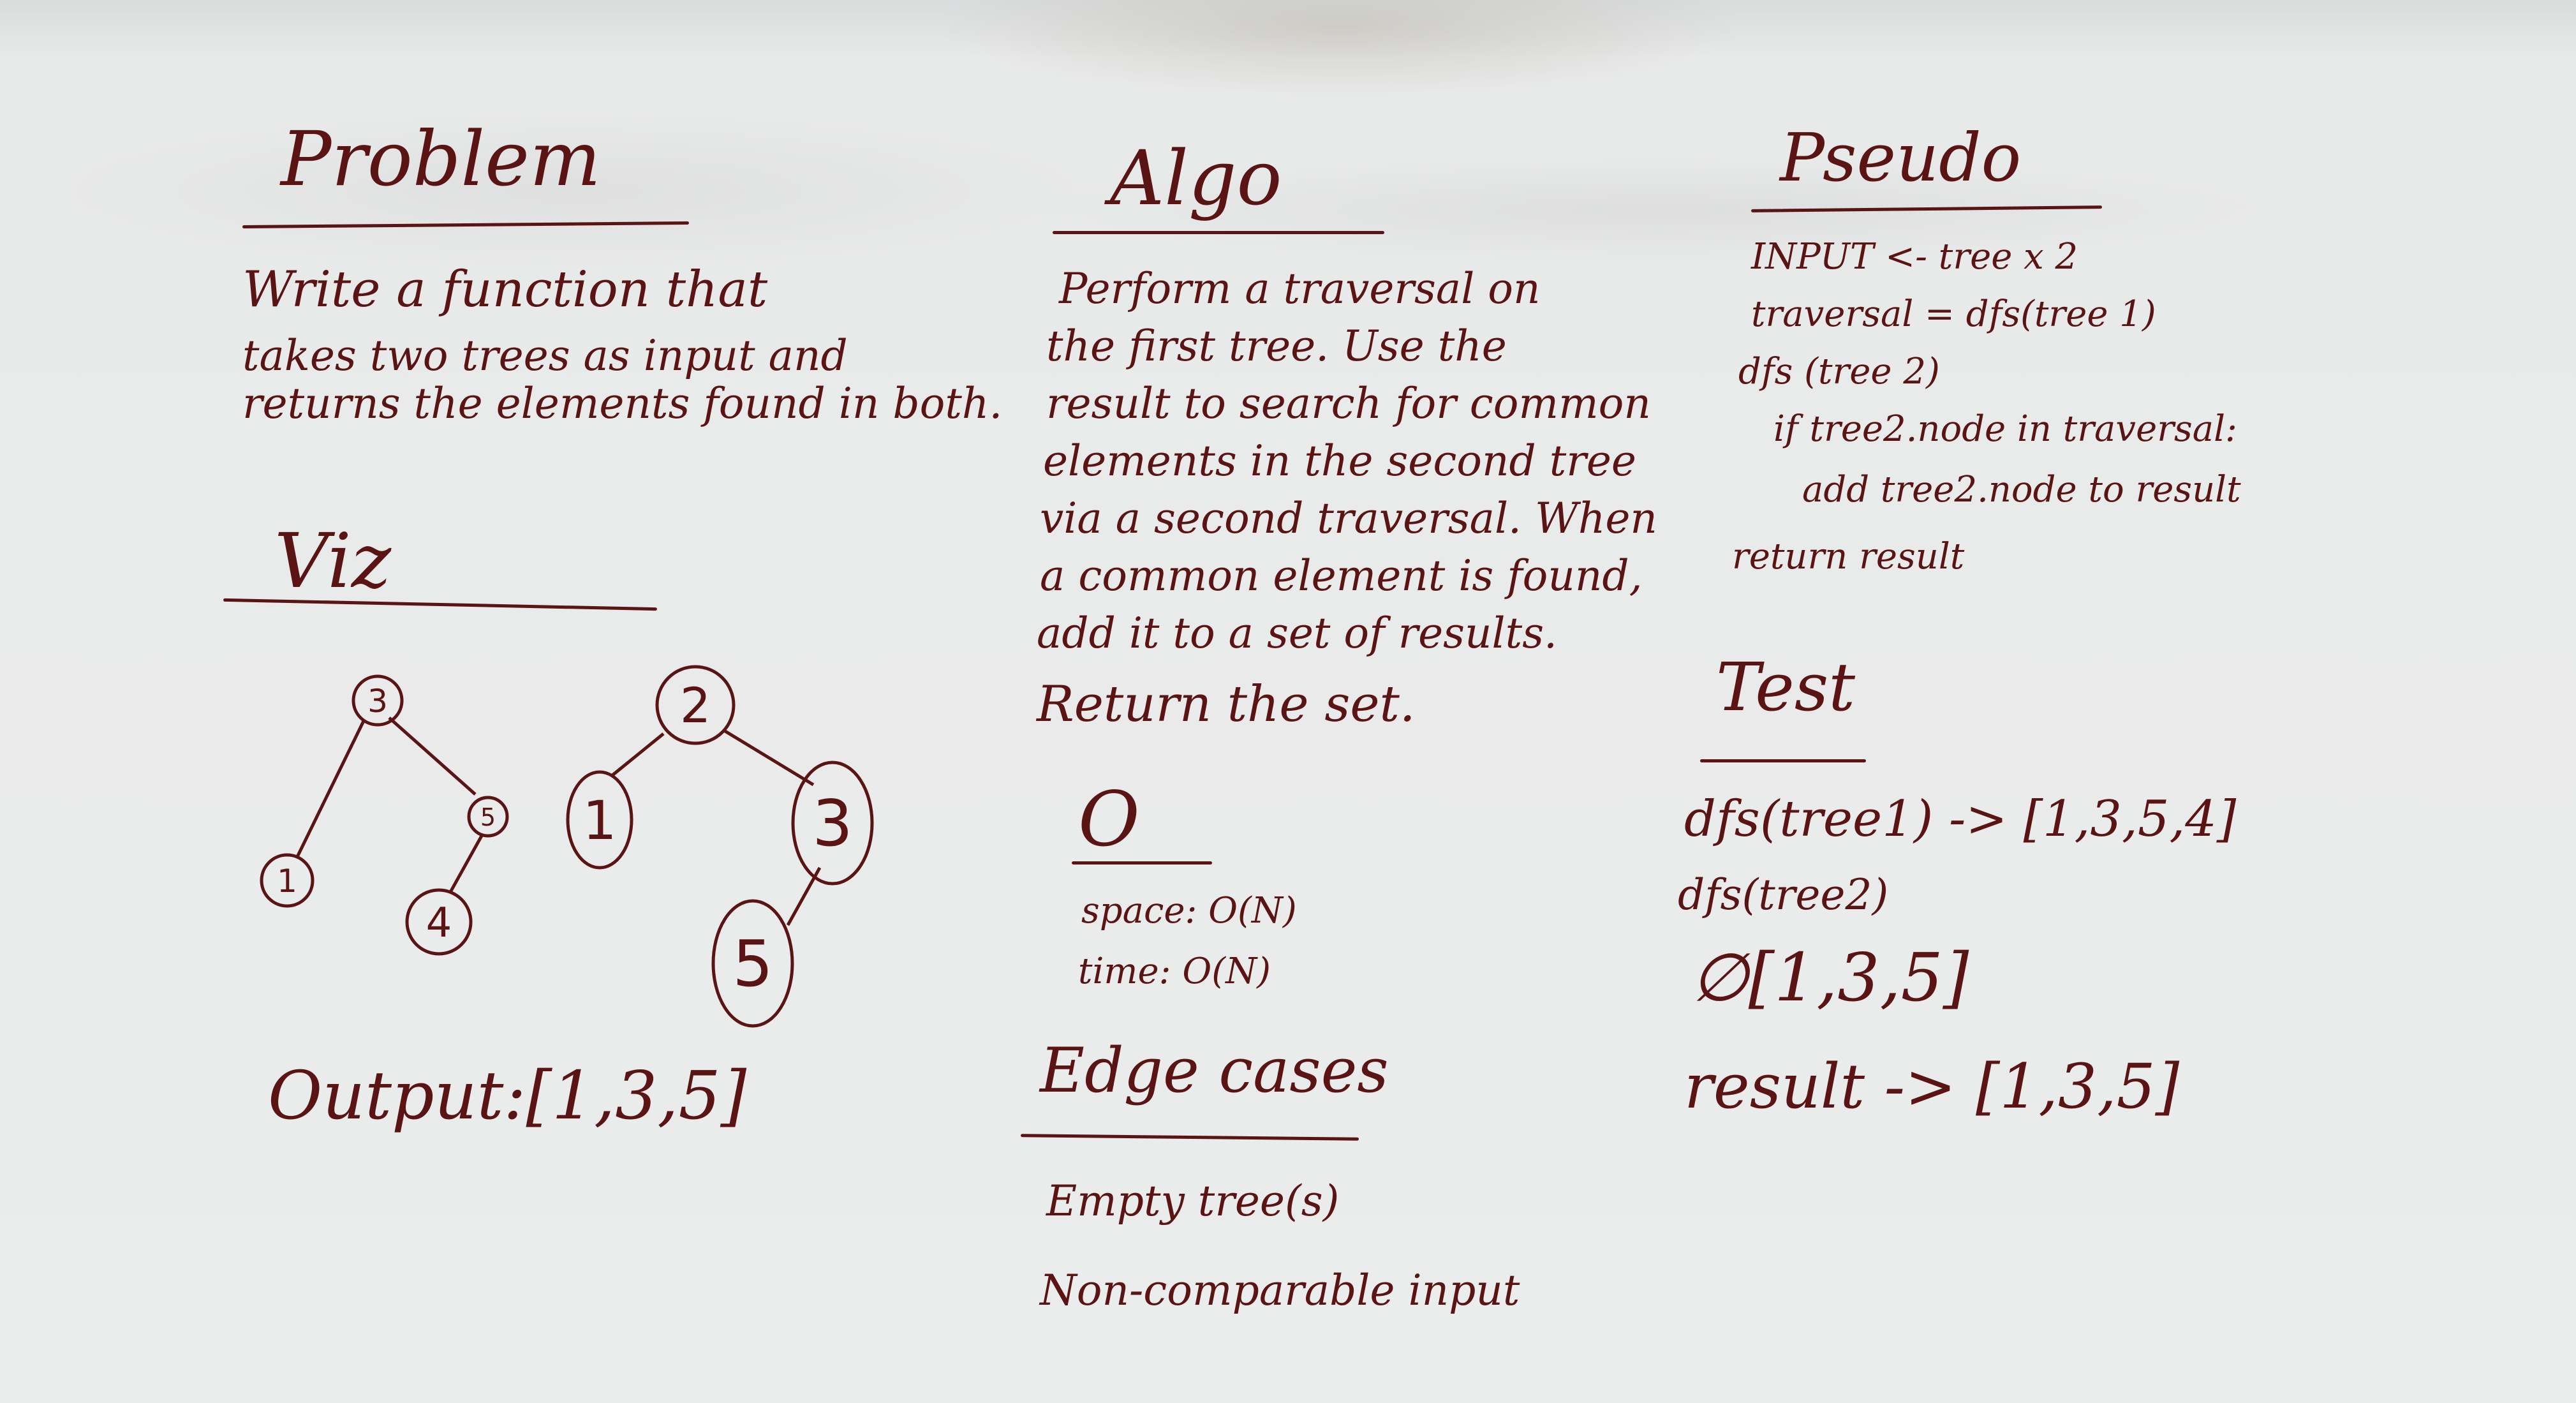 The height and width of the screenshot is (1403, 2576). Describe the element at coordinates (1783, 760) in the screenshot. I see `test-underline` at that location.